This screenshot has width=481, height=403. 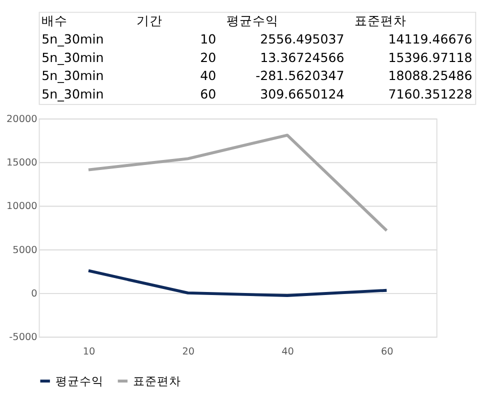 What do you see at coordinates (25, 250) in the screenshot?
I see `y-tick-label: 5000` at bounding box center [25, 250].